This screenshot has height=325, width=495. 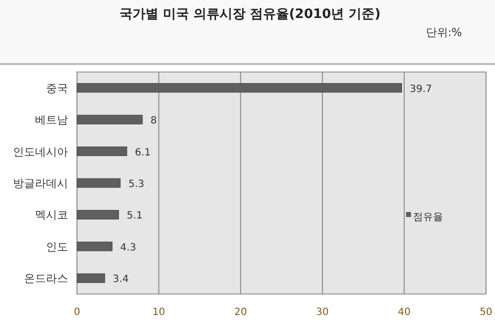 I want to click on y-tick-label: 베트남, so click(x=51, y=120).